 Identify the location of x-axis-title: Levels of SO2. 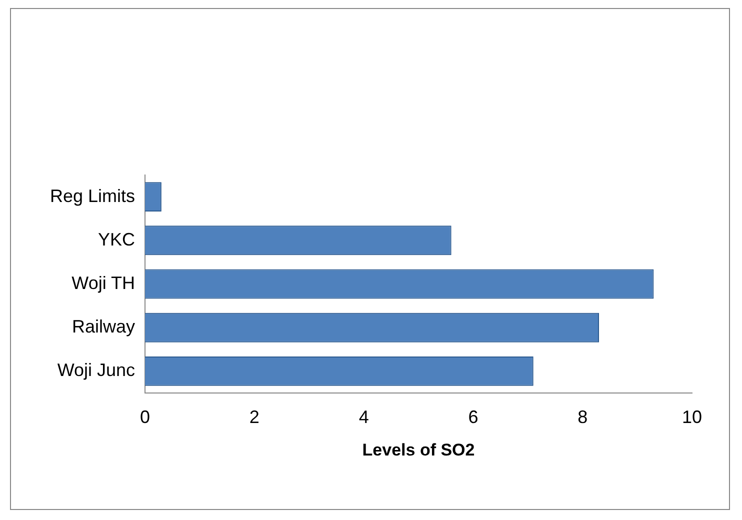
(418, 450).